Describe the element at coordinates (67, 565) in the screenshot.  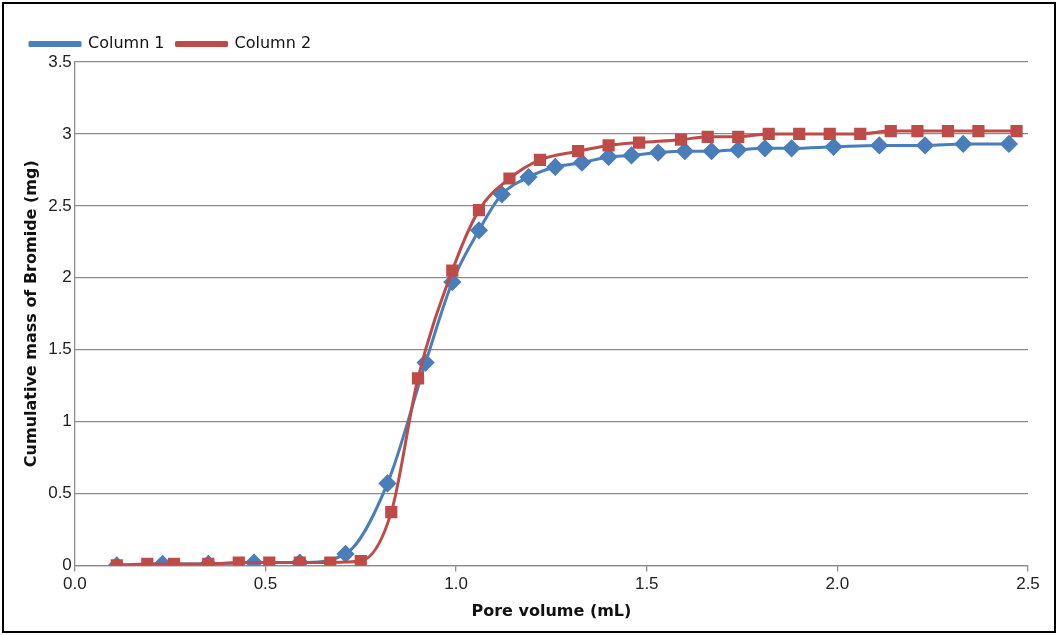
I see `y-tick-label: 0` at that location.